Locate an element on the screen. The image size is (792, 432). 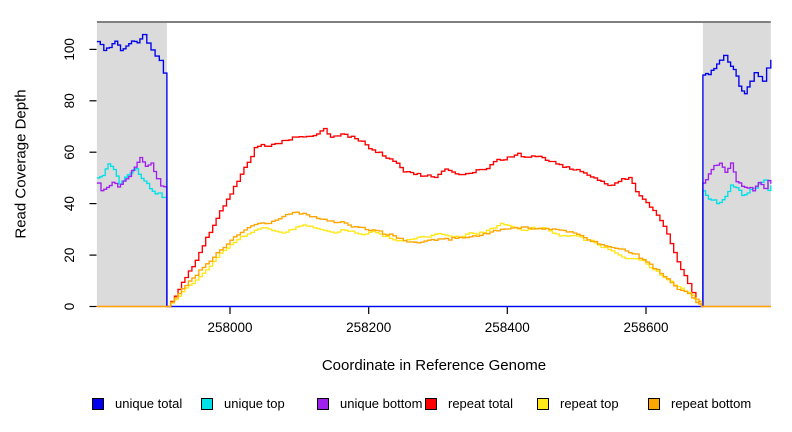
y-tick-label: 80 is located at coordinates (69, 100).